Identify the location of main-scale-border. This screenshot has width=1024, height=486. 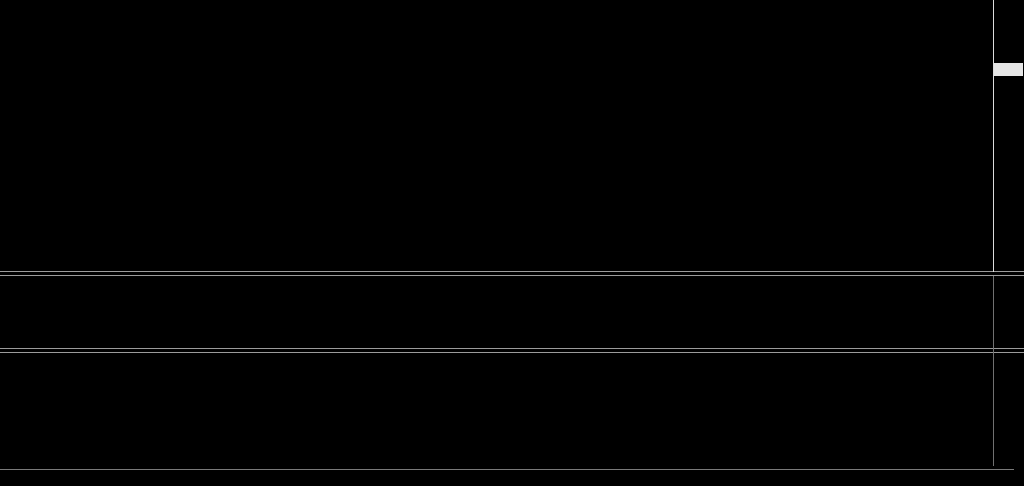
(993, 136).